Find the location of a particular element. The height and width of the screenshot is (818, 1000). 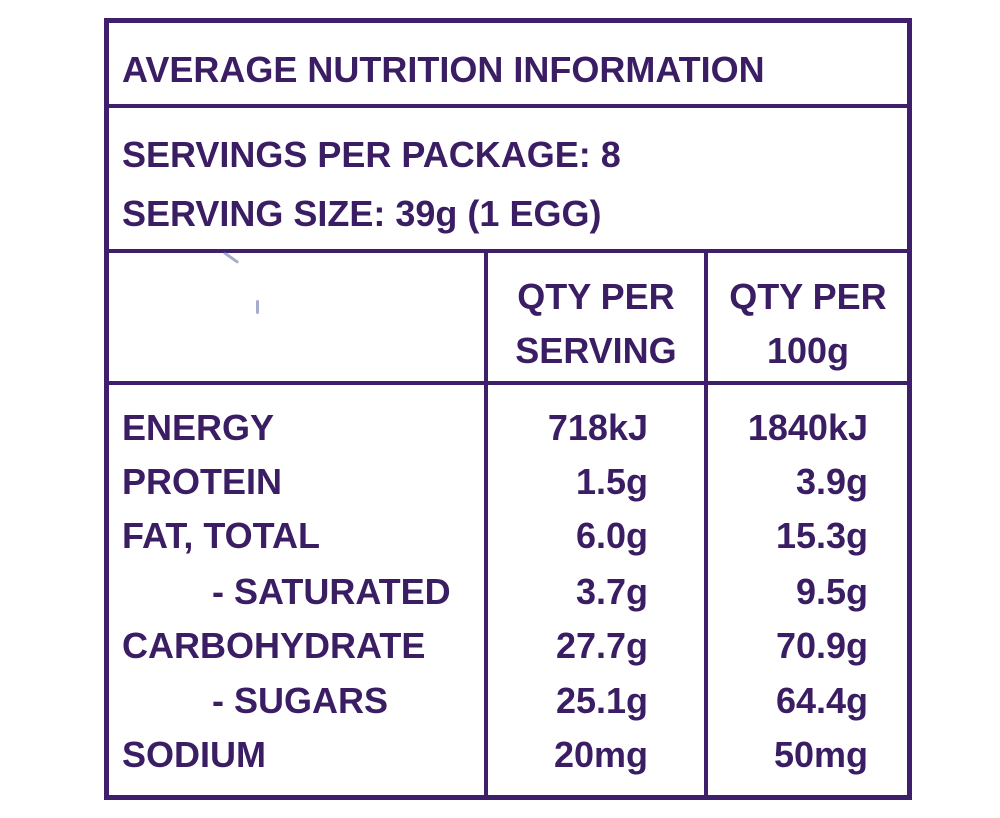

row-value-sugars-per-serving: 25.1g is located at coordinates (601, 700).